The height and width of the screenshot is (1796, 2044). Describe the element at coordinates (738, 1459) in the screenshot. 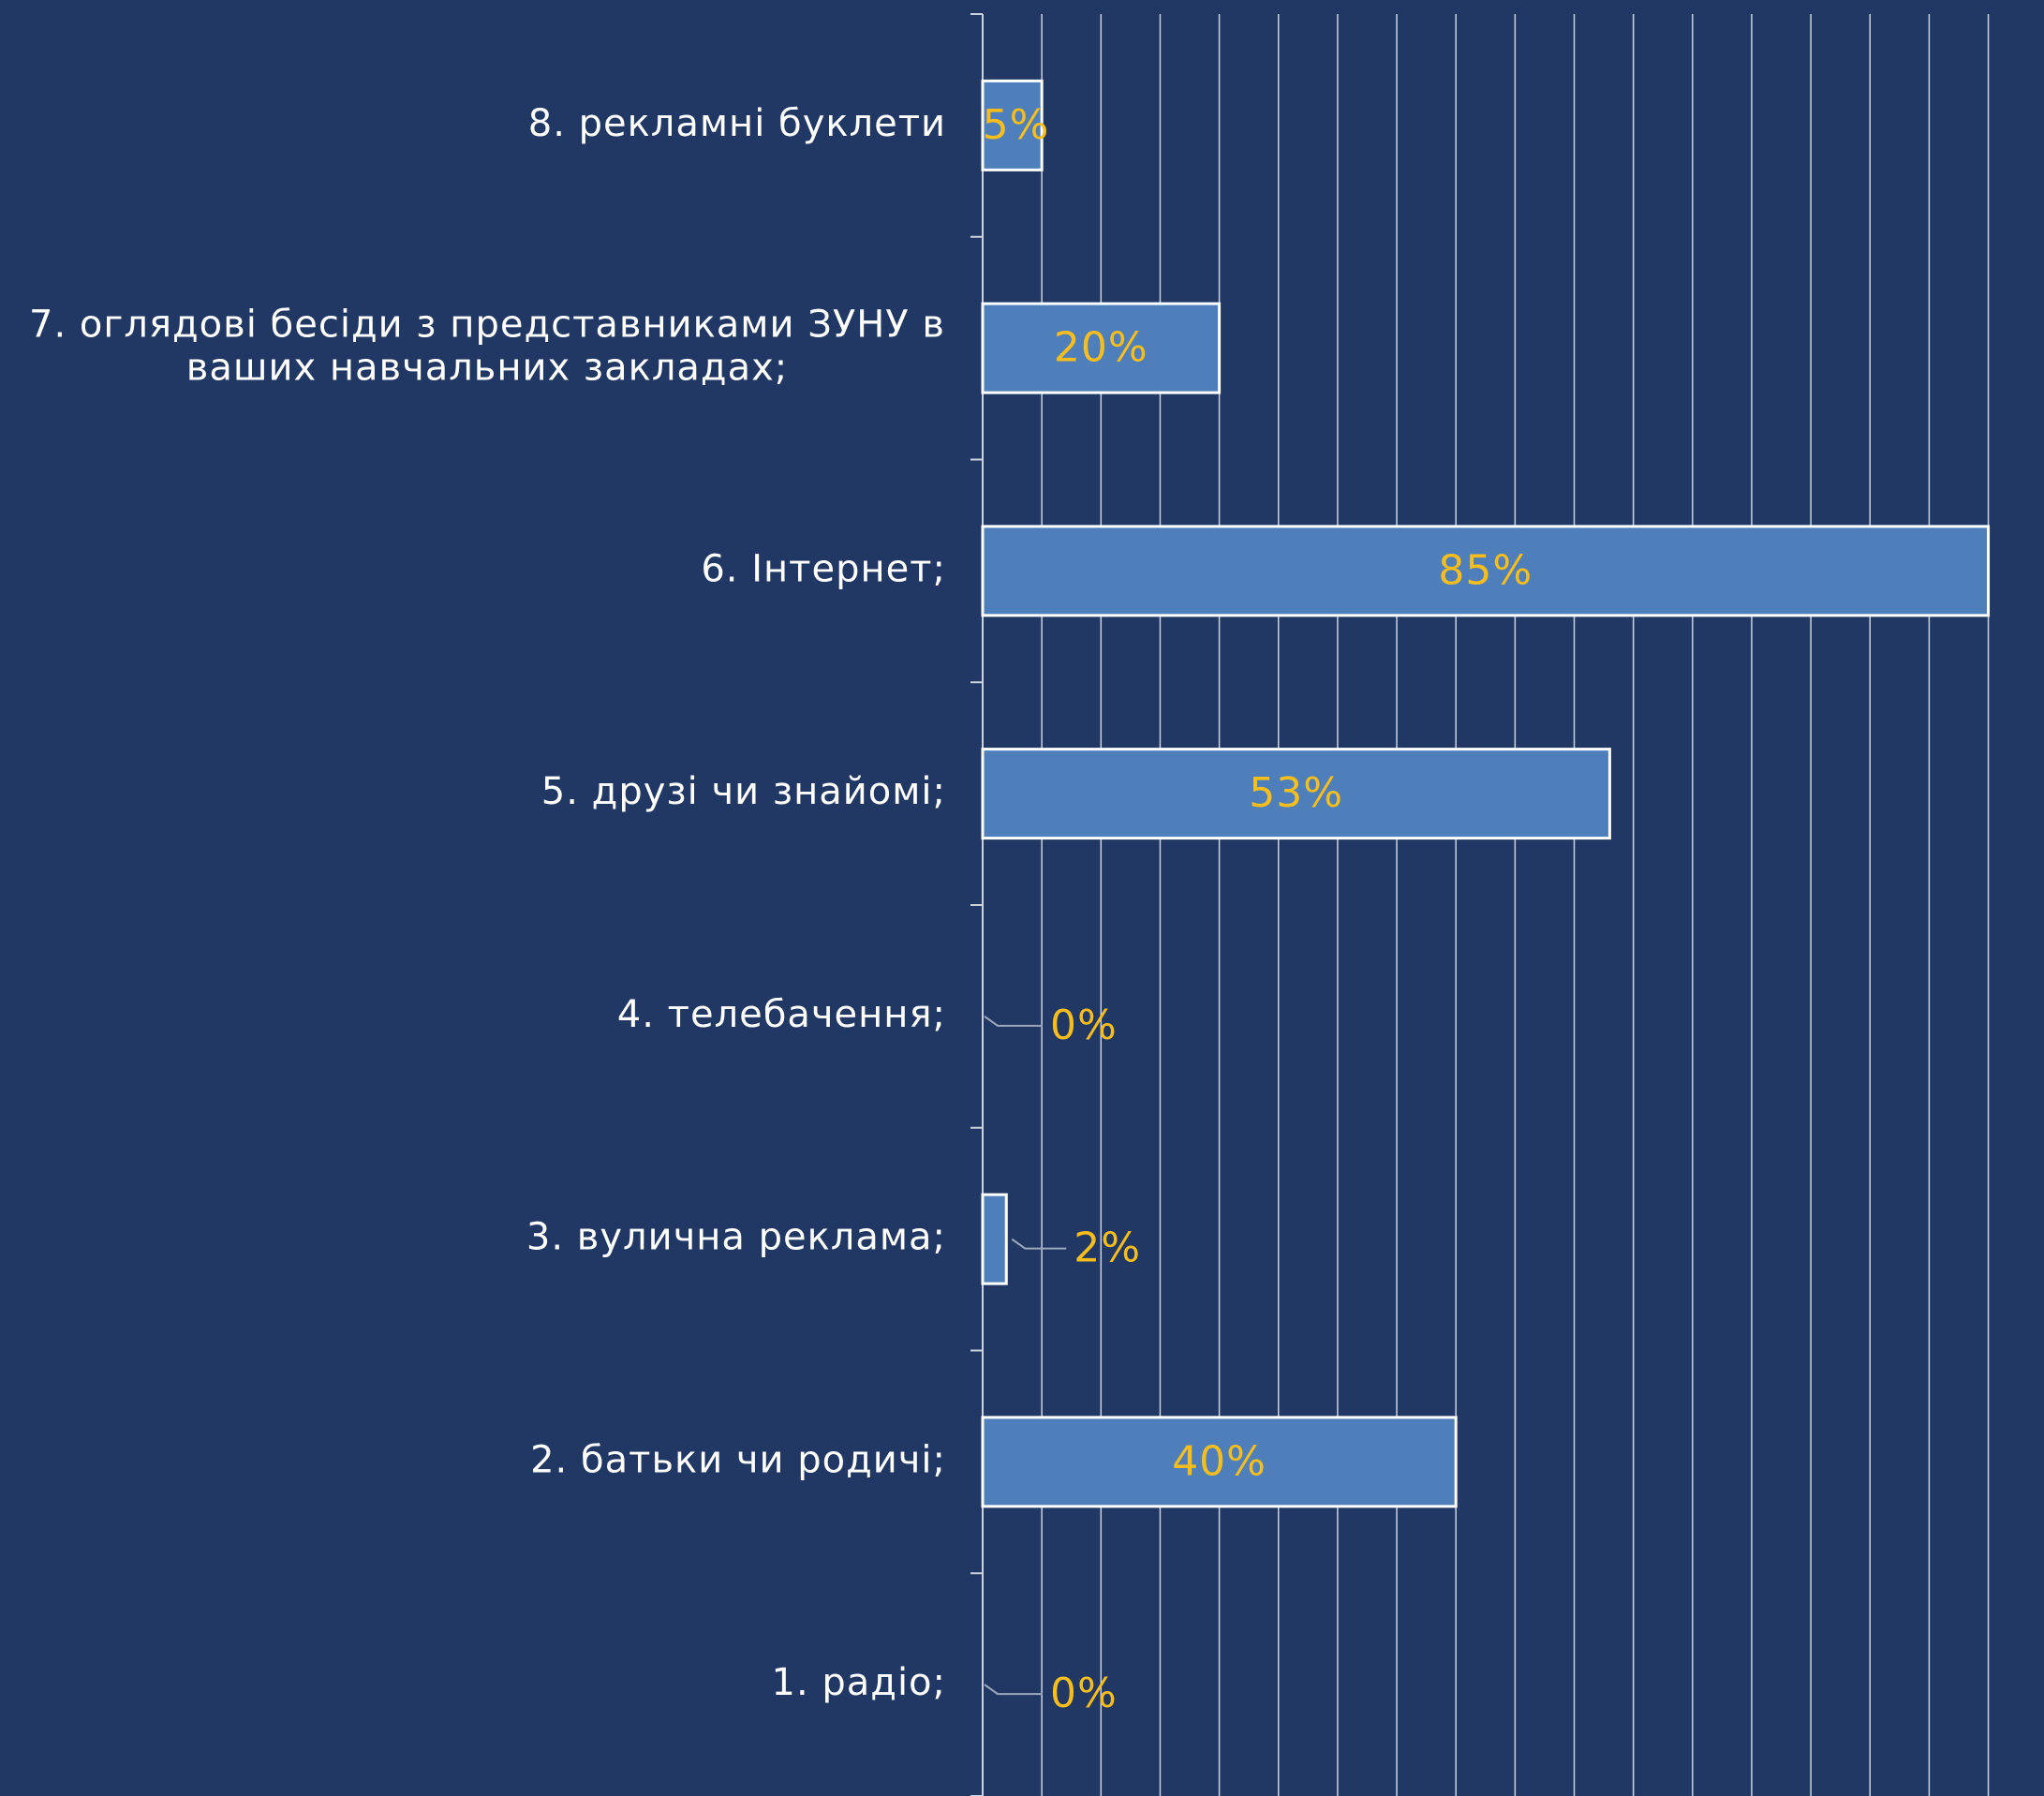

I see `category-label: 2. батьки чи родичі;` at that location.